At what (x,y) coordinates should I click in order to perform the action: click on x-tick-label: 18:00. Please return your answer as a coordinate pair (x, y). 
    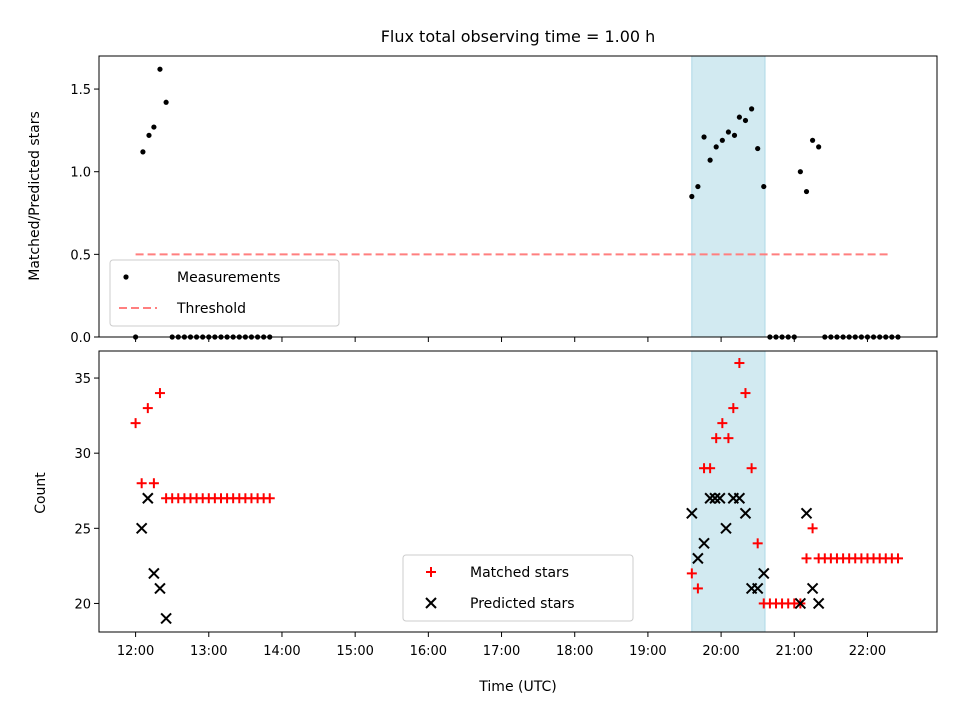
    Looking at the image, I should click on (574, 651).